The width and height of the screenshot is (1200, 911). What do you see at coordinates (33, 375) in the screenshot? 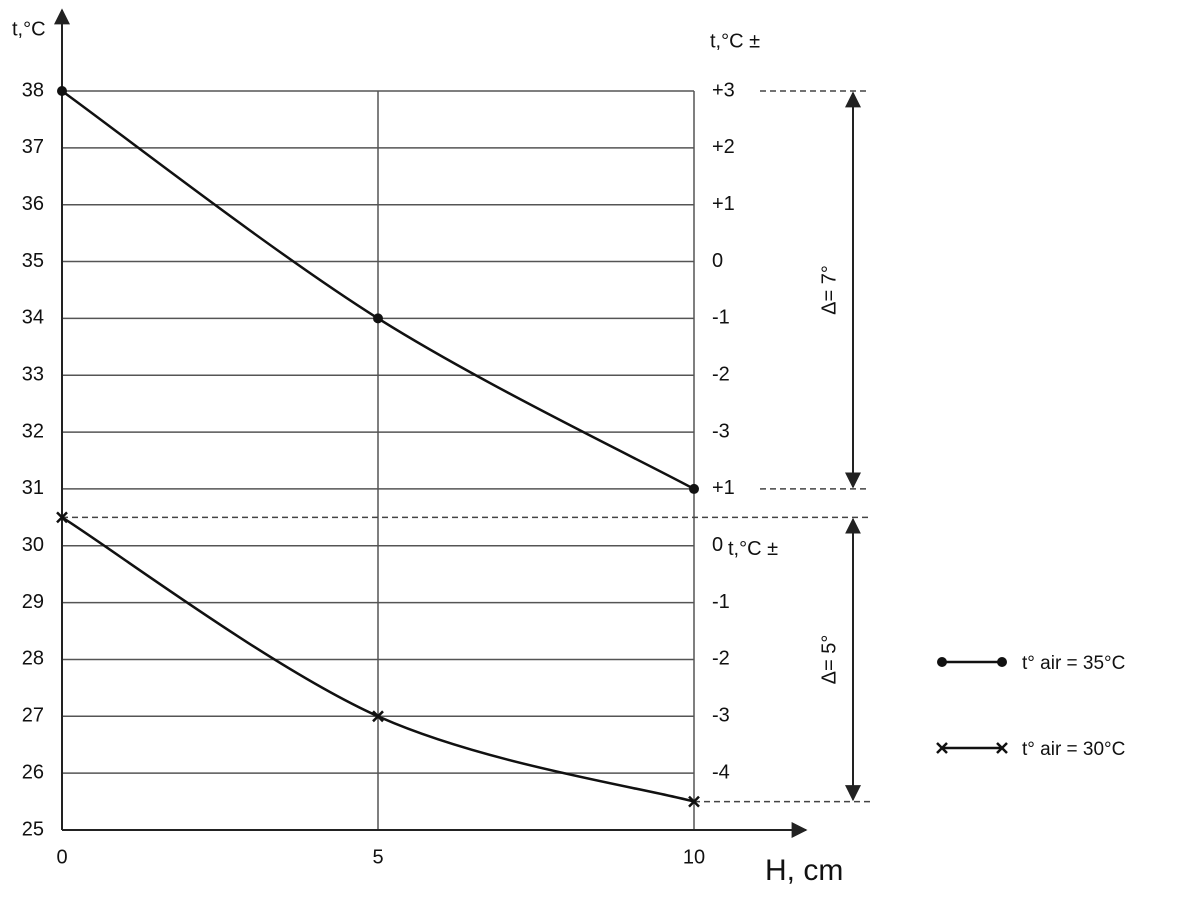
I see `y-tick-label: 33` at bounding box center [33, 375].